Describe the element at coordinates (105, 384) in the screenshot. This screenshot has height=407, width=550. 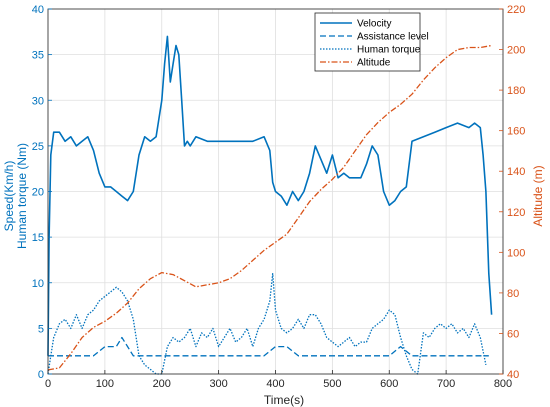
I see `x-tick-label-1: 100` at that location.